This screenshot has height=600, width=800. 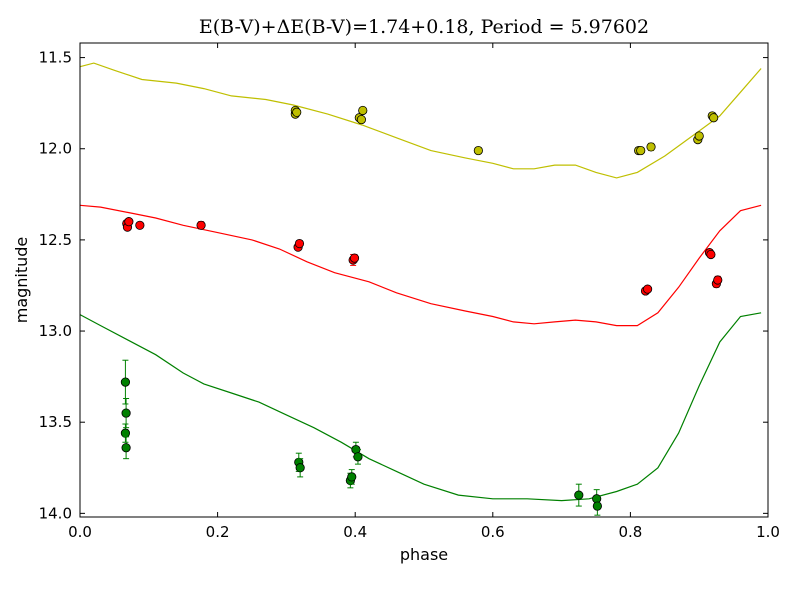 I want to click on y-tick-label-3: 13.0, so click(x=55, y=331).